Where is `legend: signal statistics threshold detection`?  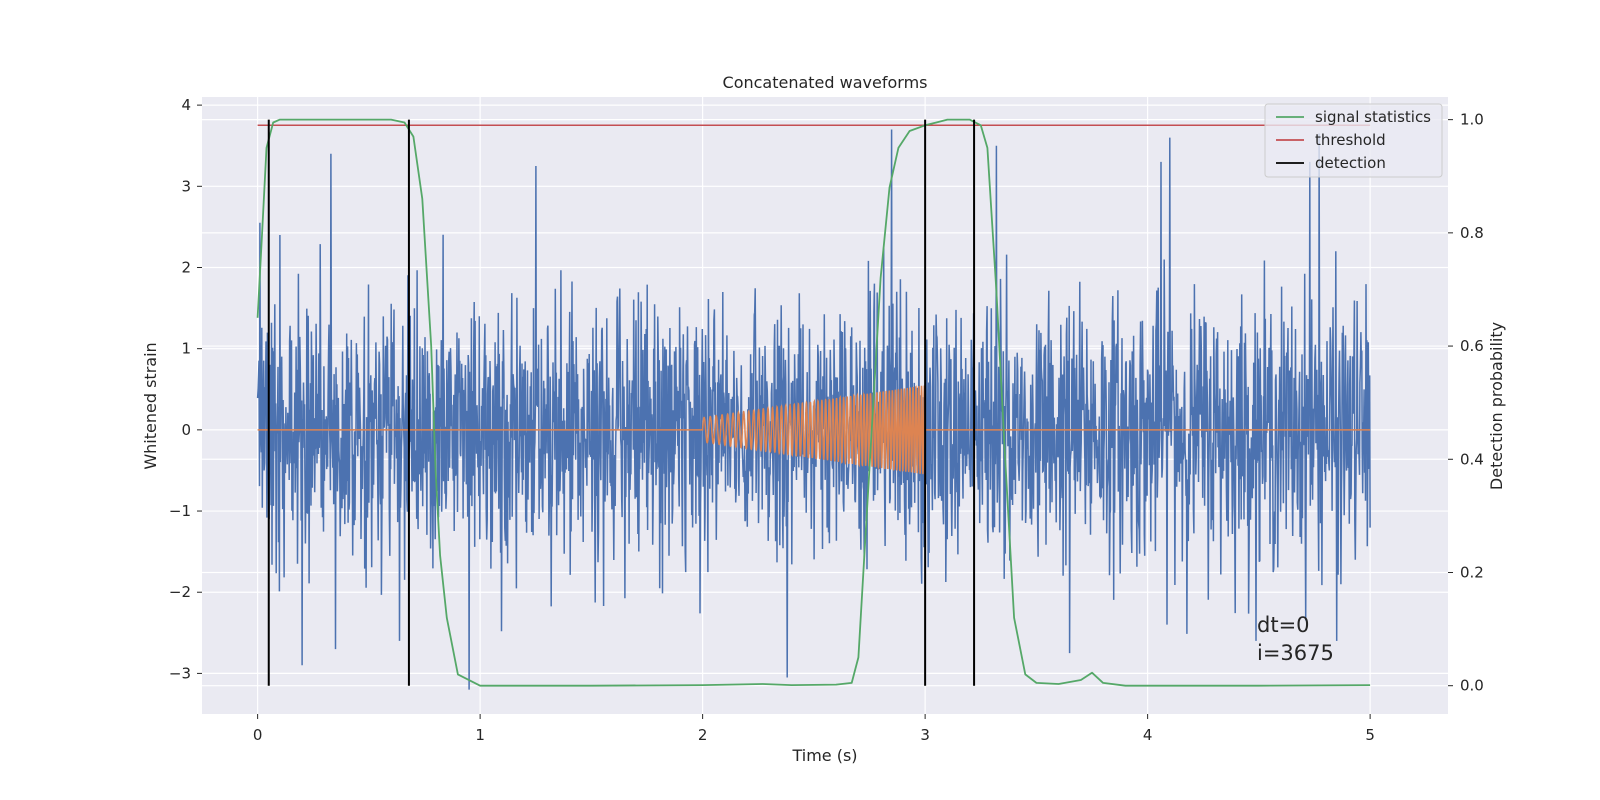
legend: signal statistics threshold detection is located at coordinates (1353, 140).